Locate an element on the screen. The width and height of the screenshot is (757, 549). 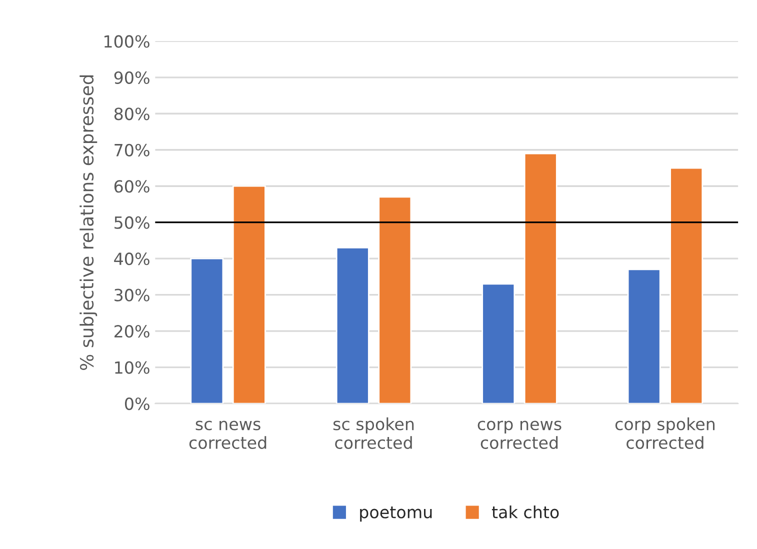
y-axis-title: % subjective relations expressed is located at coordinates (89, 222).